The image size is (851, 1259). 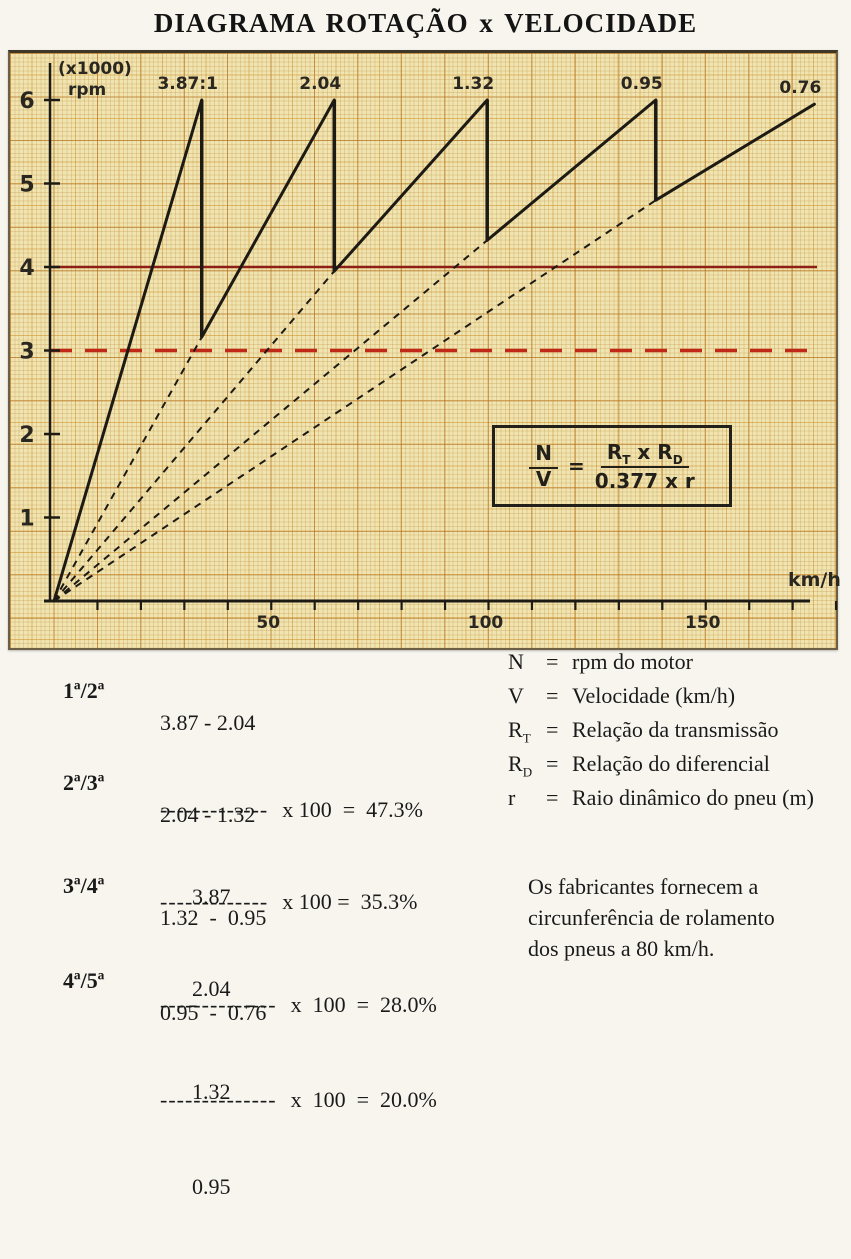 I want to click on formula-rd: R, so click(x=665, y=451).